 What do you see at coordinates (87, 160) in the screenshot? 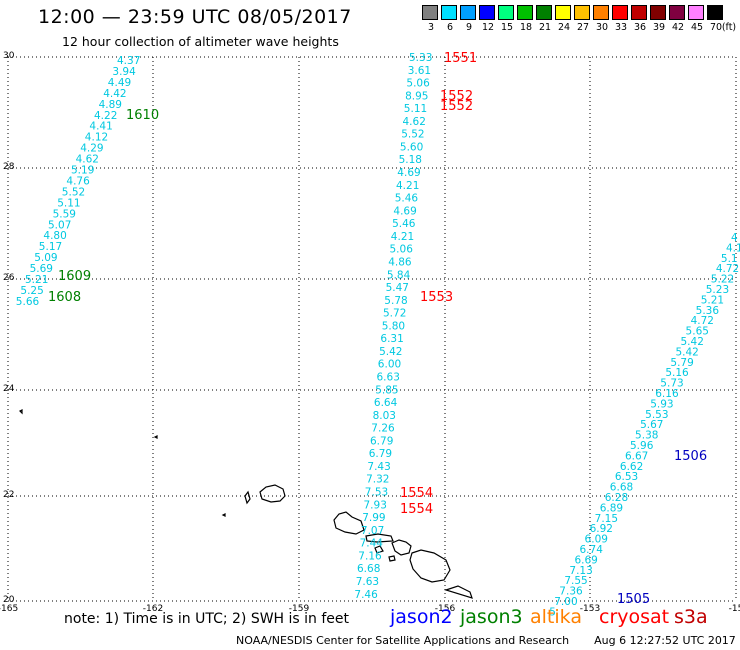
I see `wave-height-value: 4.62` at bounding box center [87, 160].